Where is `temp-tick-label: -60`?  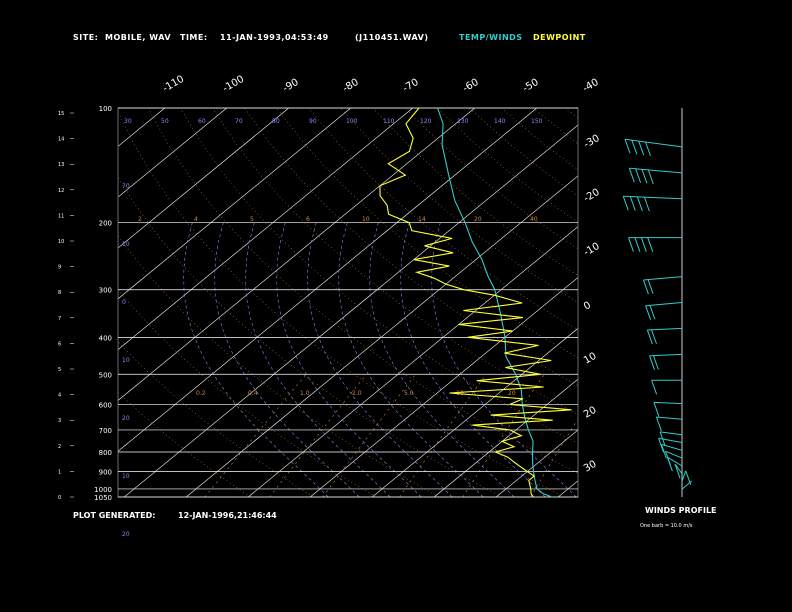 temp-tick-label: -60 is located at coordinates (471, 86).